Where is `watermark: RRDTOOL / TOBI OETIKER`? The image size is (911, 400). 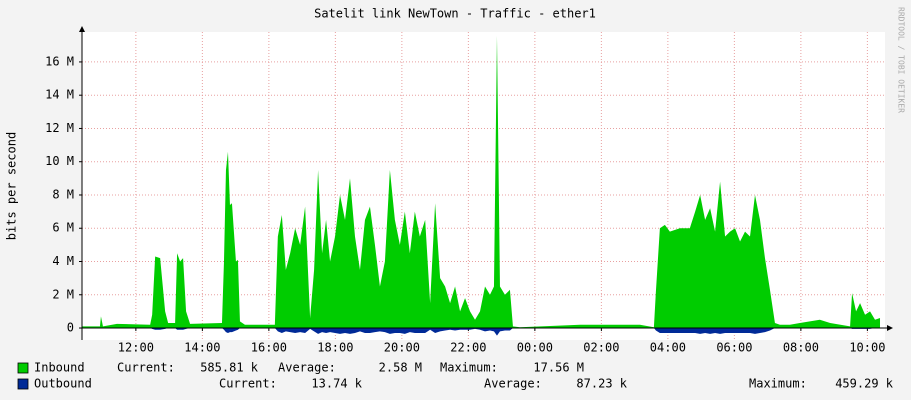
watermark: RRDTOOL / TOBI OETIKER is located at coordinates (901, 60).